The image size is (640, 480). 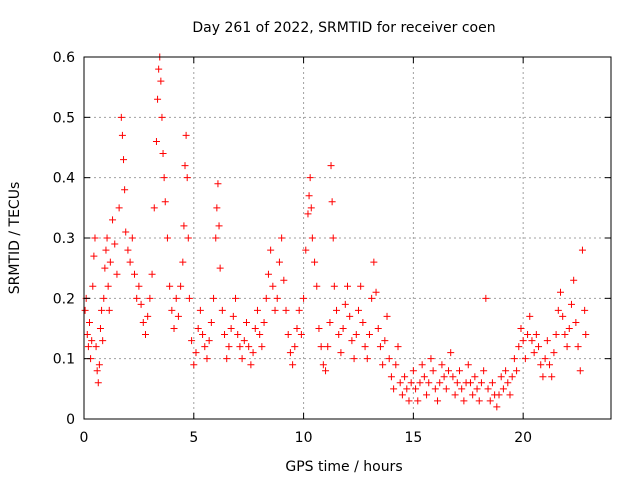 What do you see at coordinates (64, 118) in the screenshot?
I see `y-tick-label: 0.5` at bounding box center [64, 118].